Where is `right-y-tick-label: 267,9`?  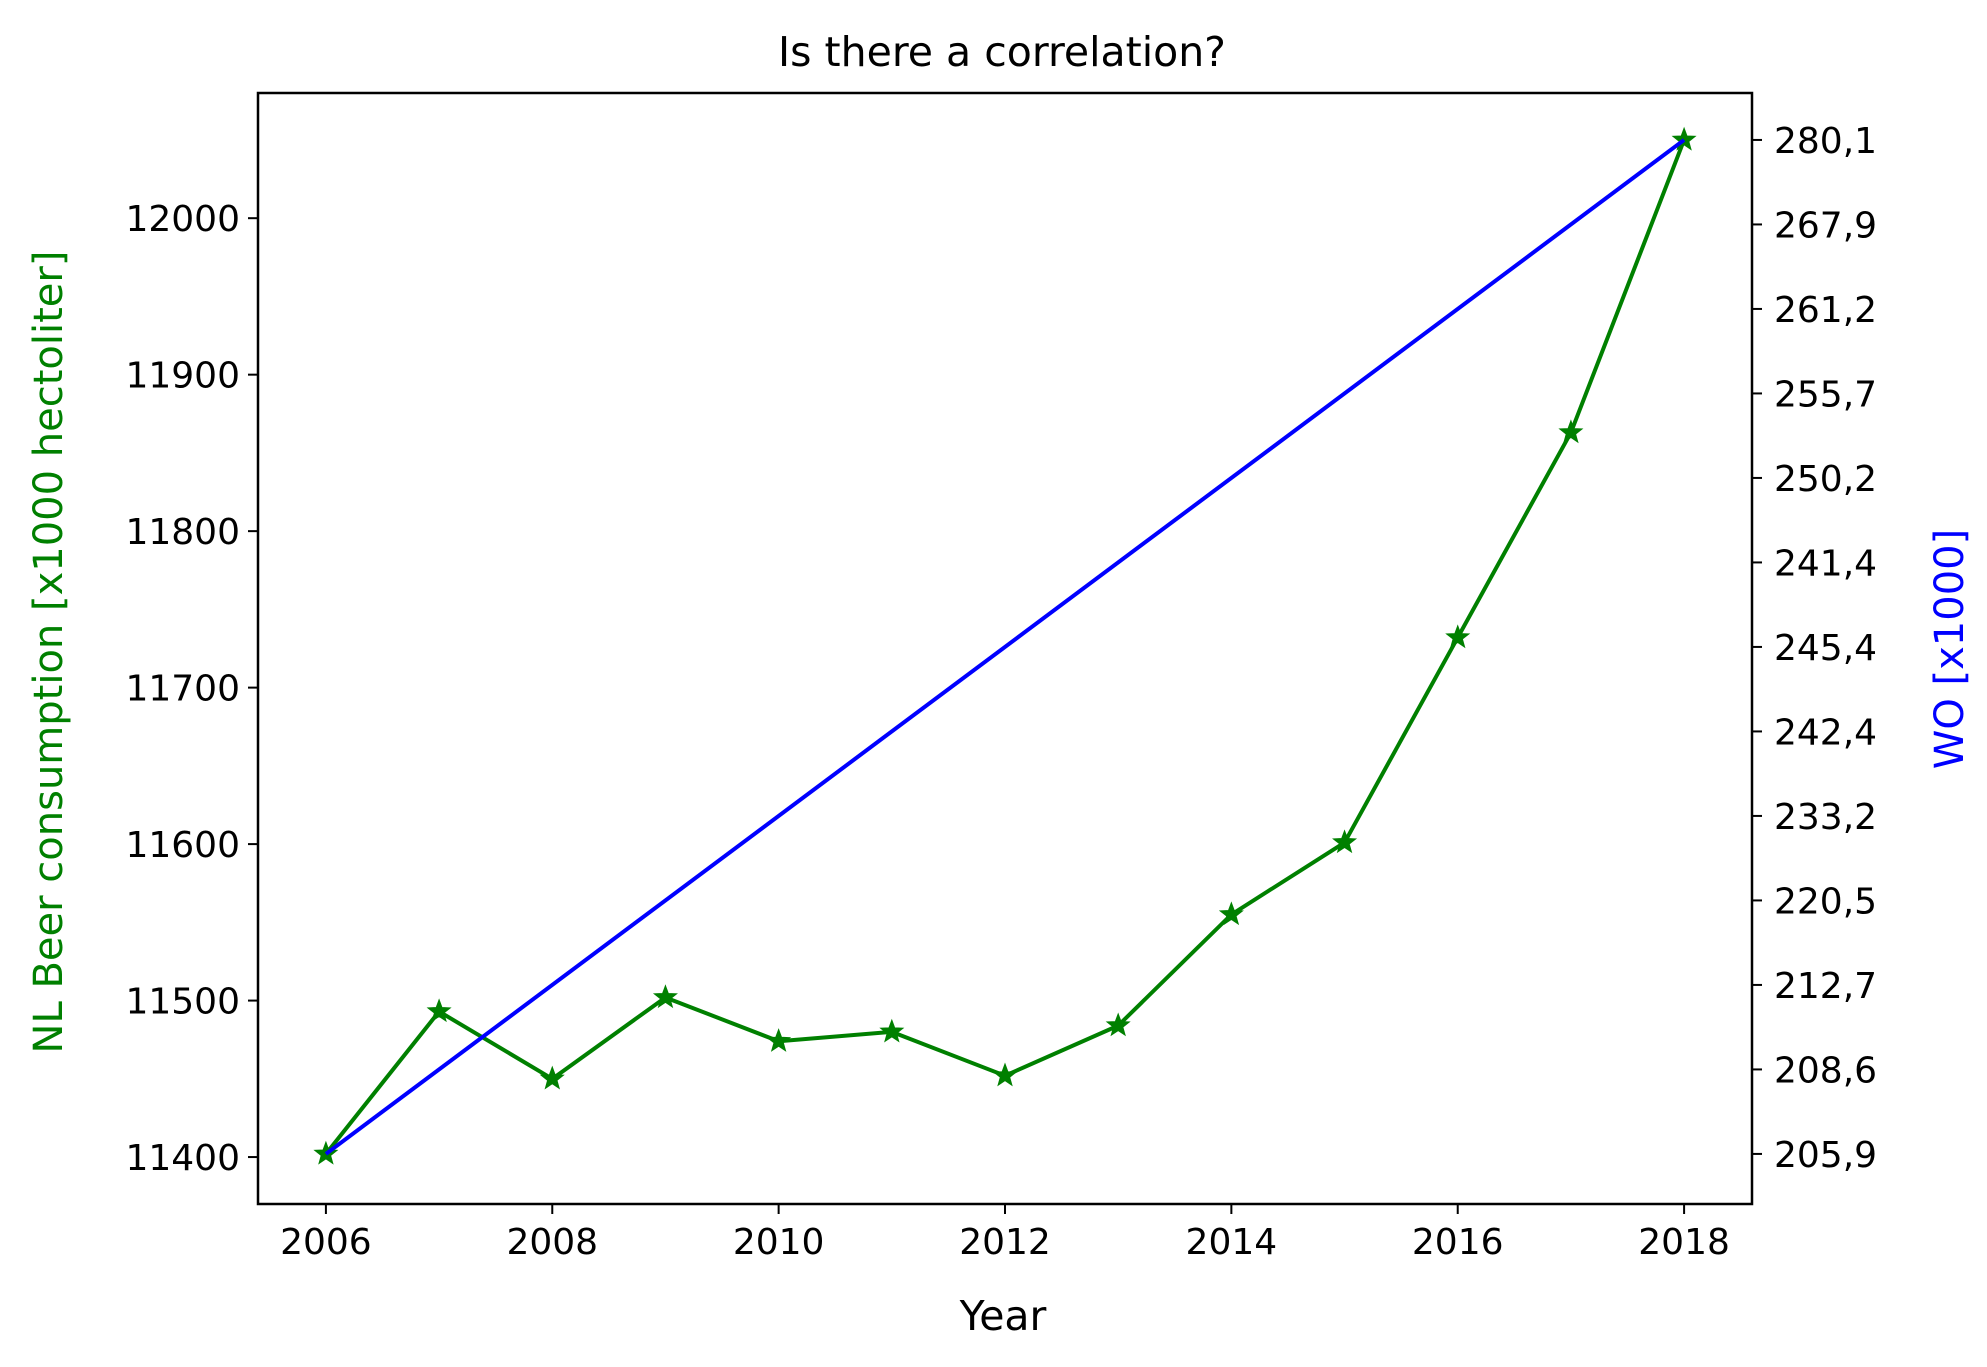
right-y-tick-label: 267,9 is located at coordinates (1825, 225).